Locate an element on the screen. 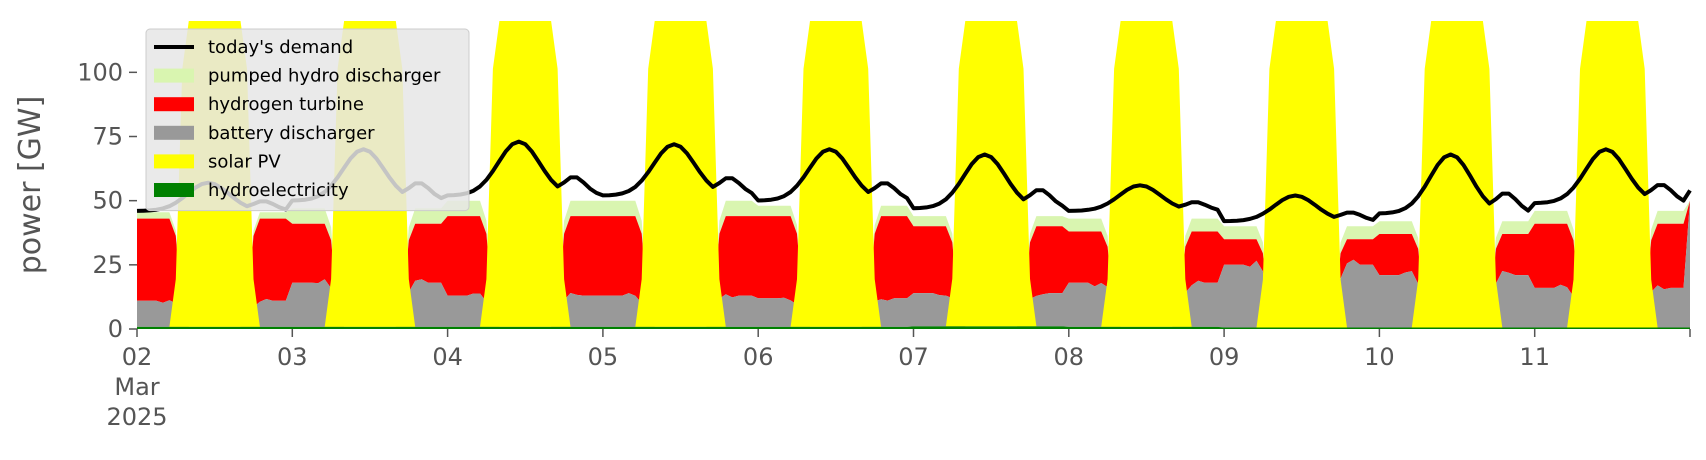 The width and height of the screenshot is (1706, 460). y-axis-label: power [GW] is located at coordinates (30, 185).